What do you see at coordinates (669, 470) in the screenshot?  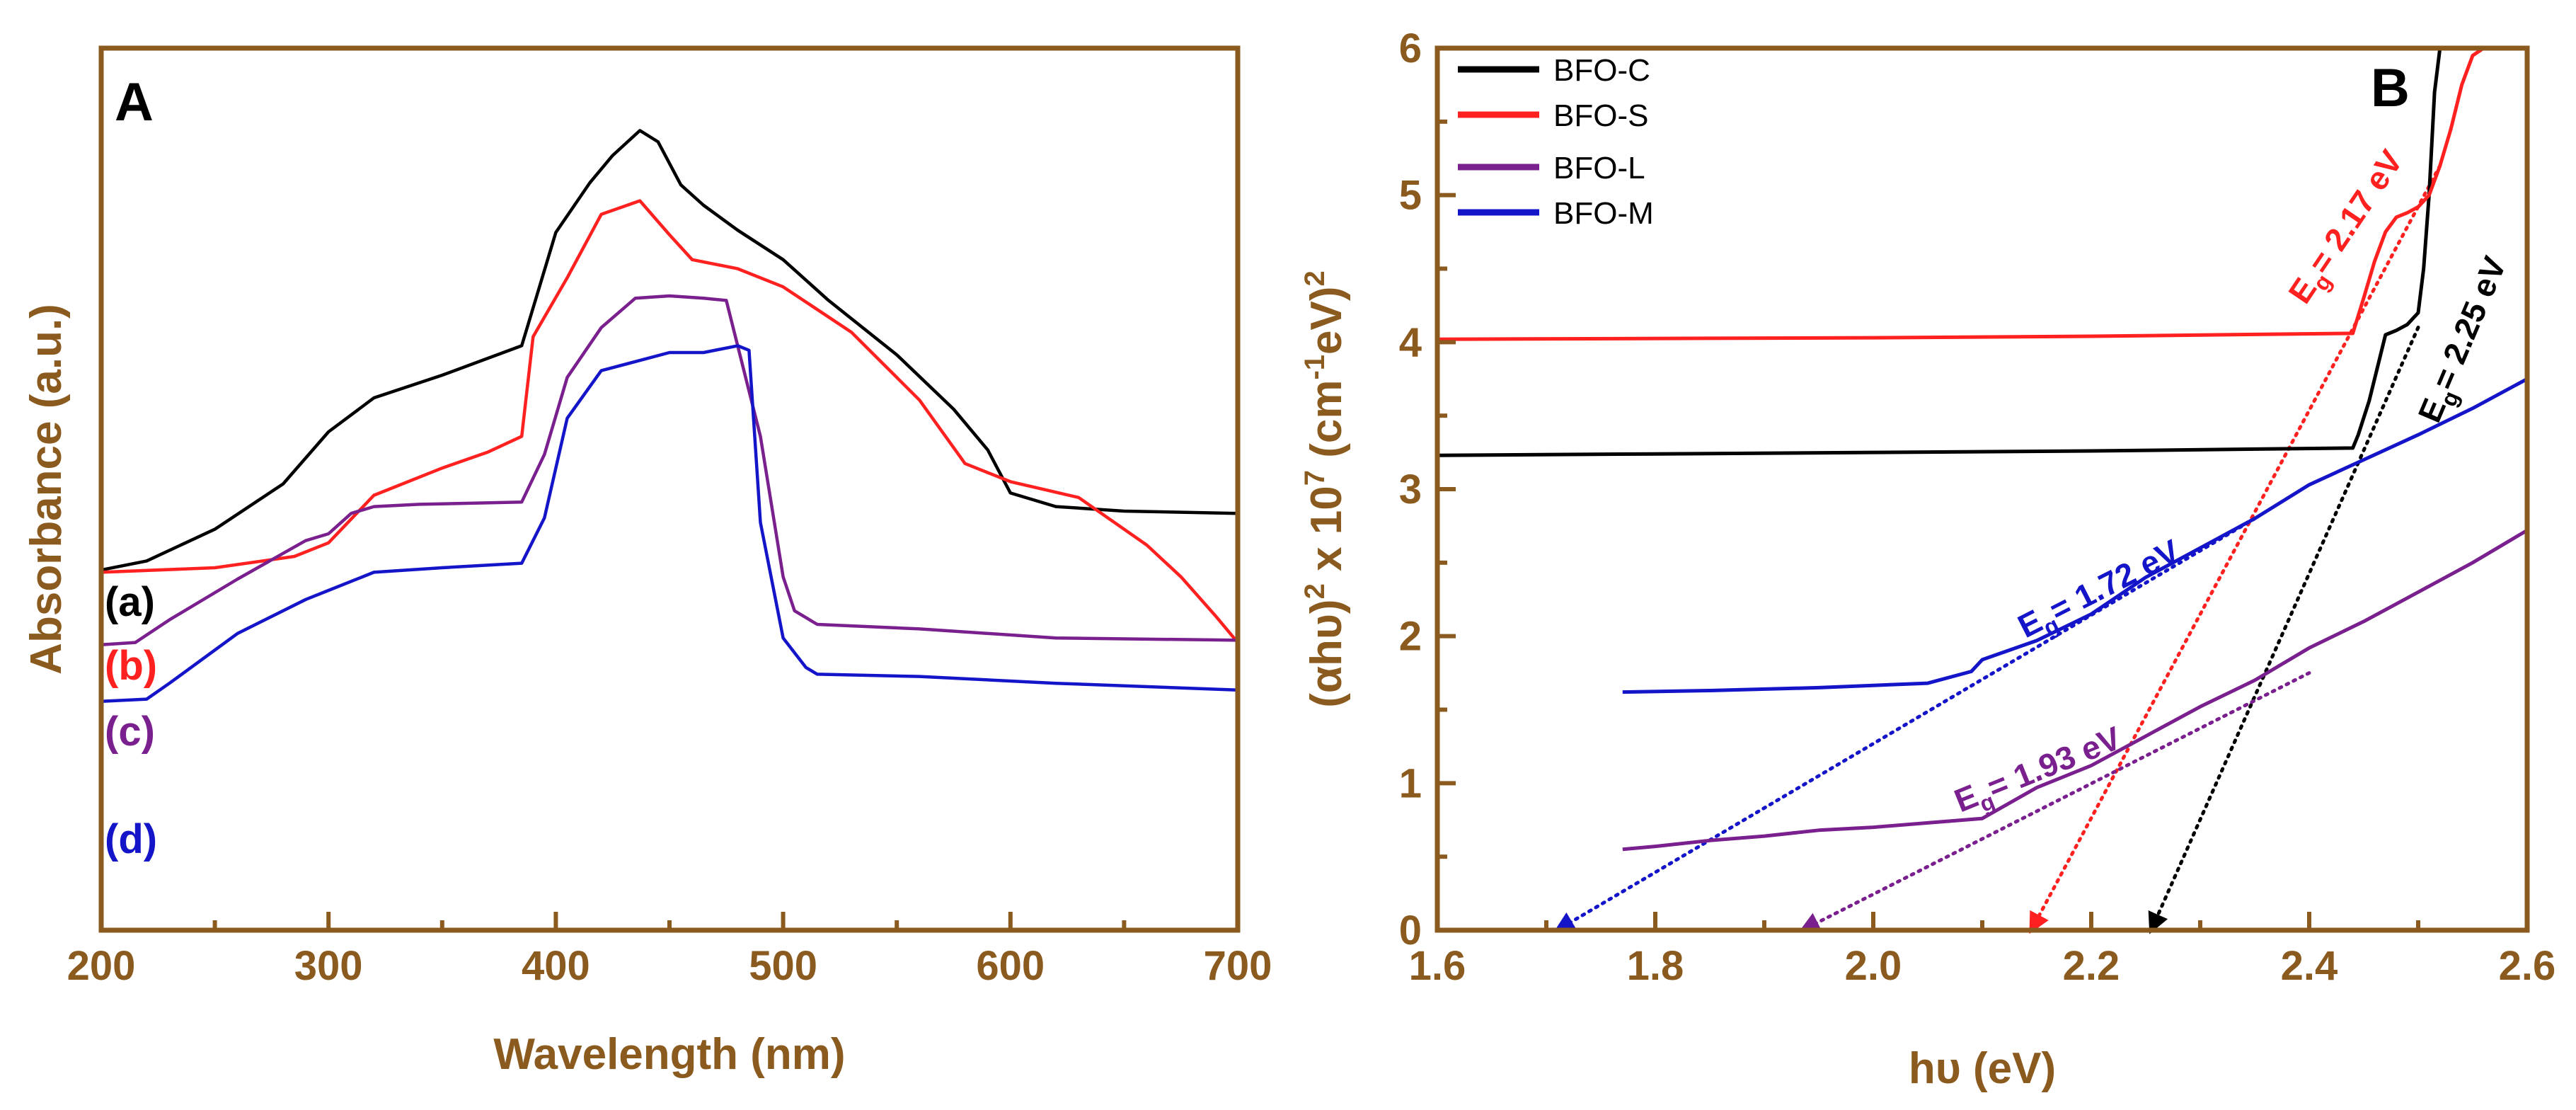 I see `series-line-c` at bounding box center [669, 470].